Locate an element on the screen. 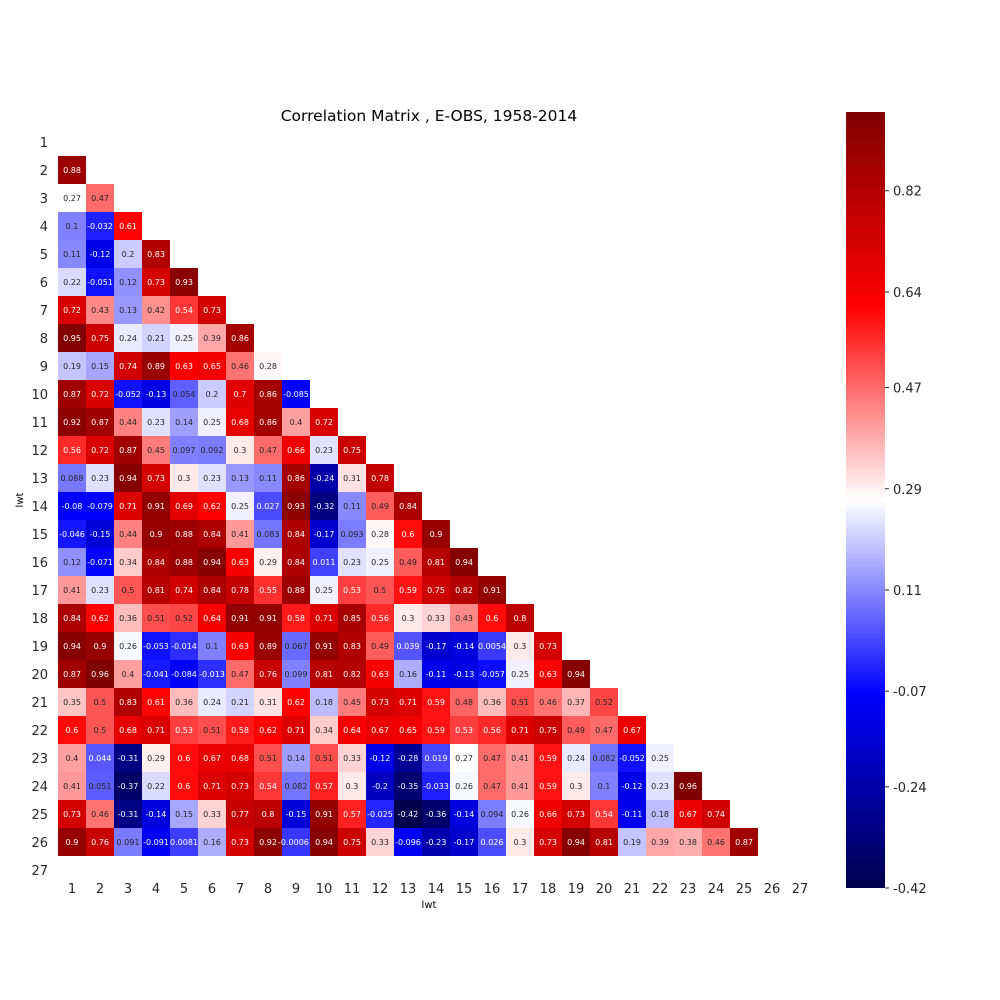 The image size is (1000, 1000). cell-value-label: 0.63 is located at coordinates (184, 366).